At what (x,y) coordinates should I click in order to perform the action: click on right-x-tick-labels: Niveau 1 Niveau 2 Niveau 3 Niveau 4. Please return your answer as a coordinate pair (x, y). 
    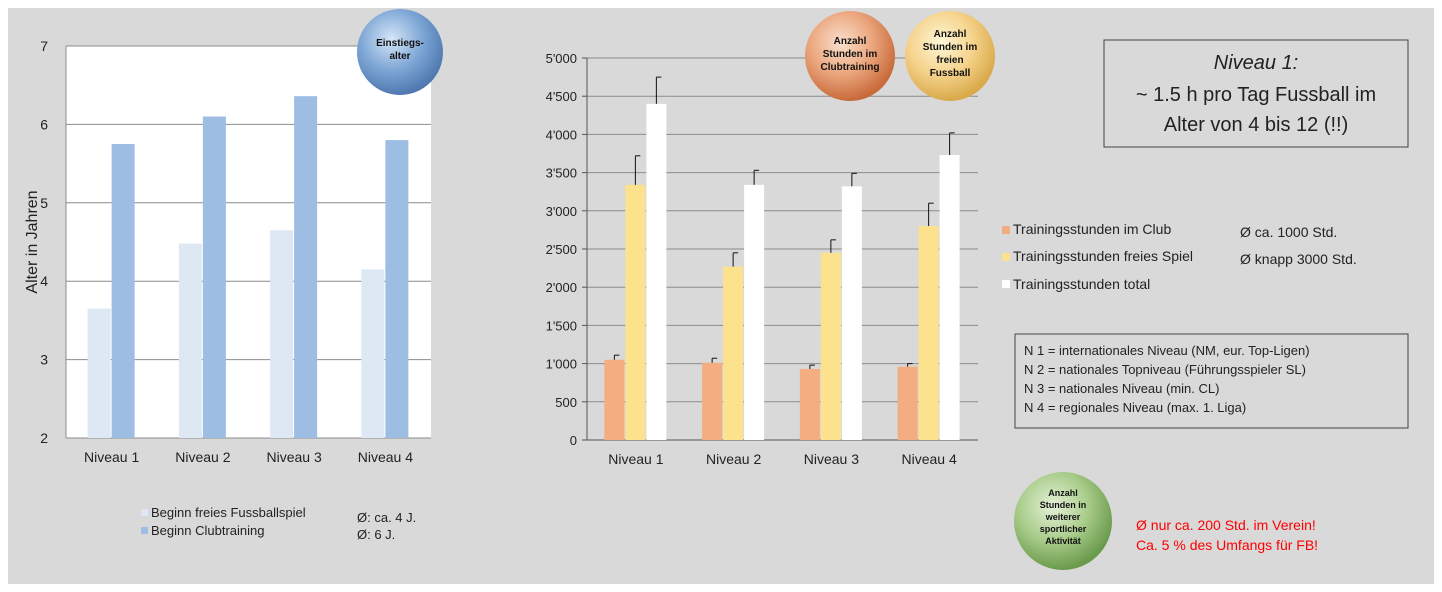
    Looking at the image, I should click on (782, 459).